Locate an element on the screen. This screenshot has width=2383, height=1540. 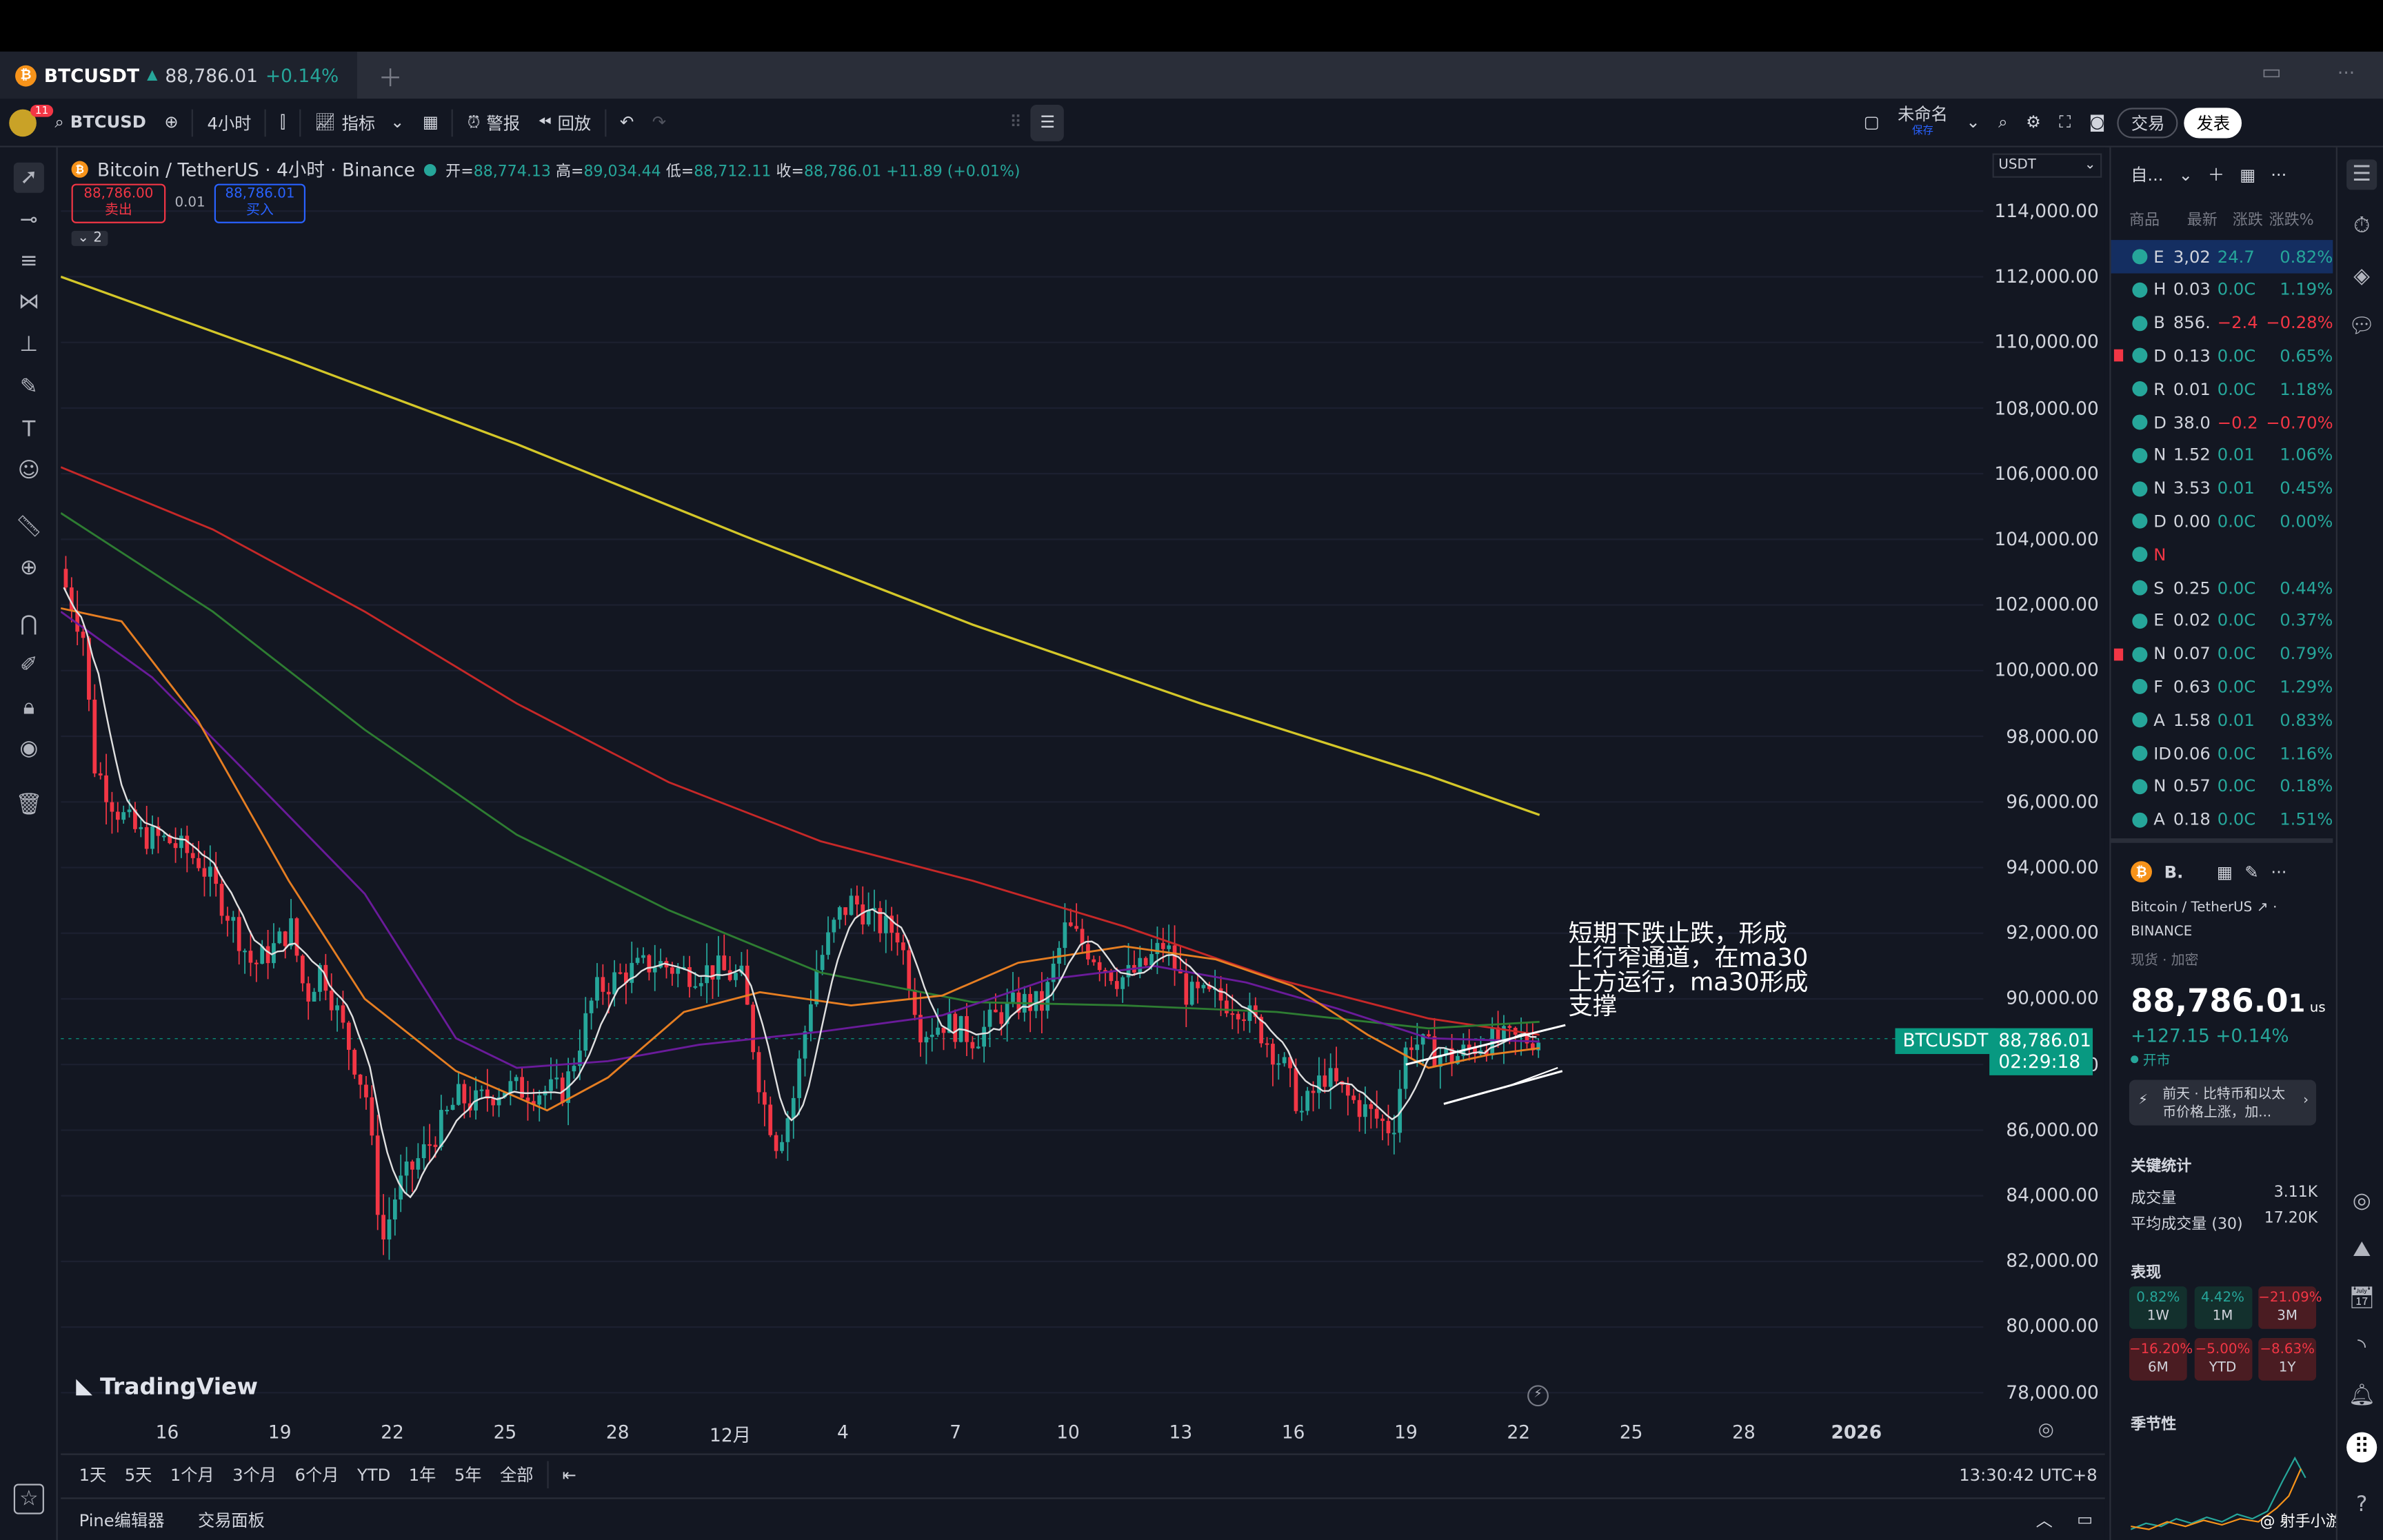
trash-icon: 🗑︎ is located at coordinates (29, 806).